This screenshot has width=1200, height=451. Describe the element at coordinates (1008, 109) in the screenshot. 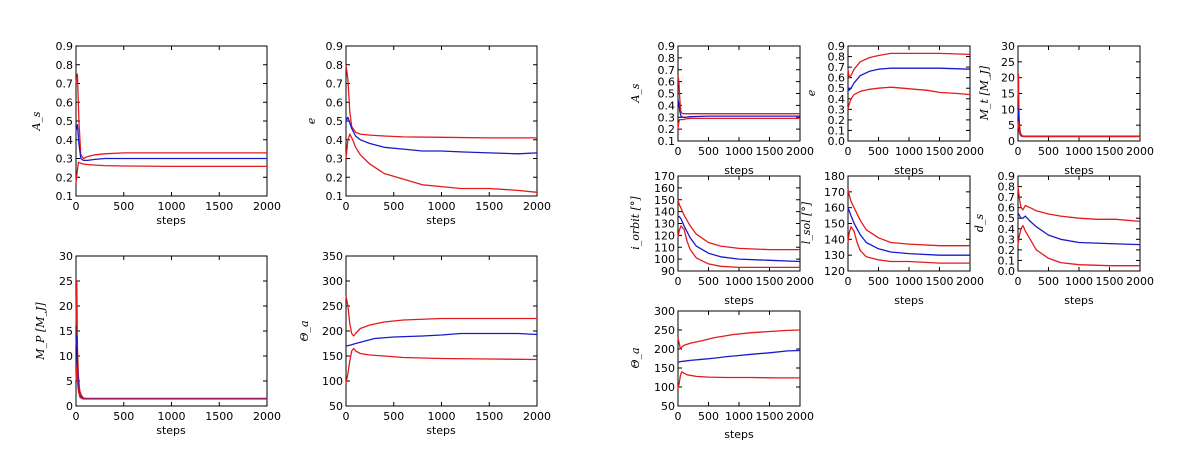

I see `y-tick-label: 10` at that location.